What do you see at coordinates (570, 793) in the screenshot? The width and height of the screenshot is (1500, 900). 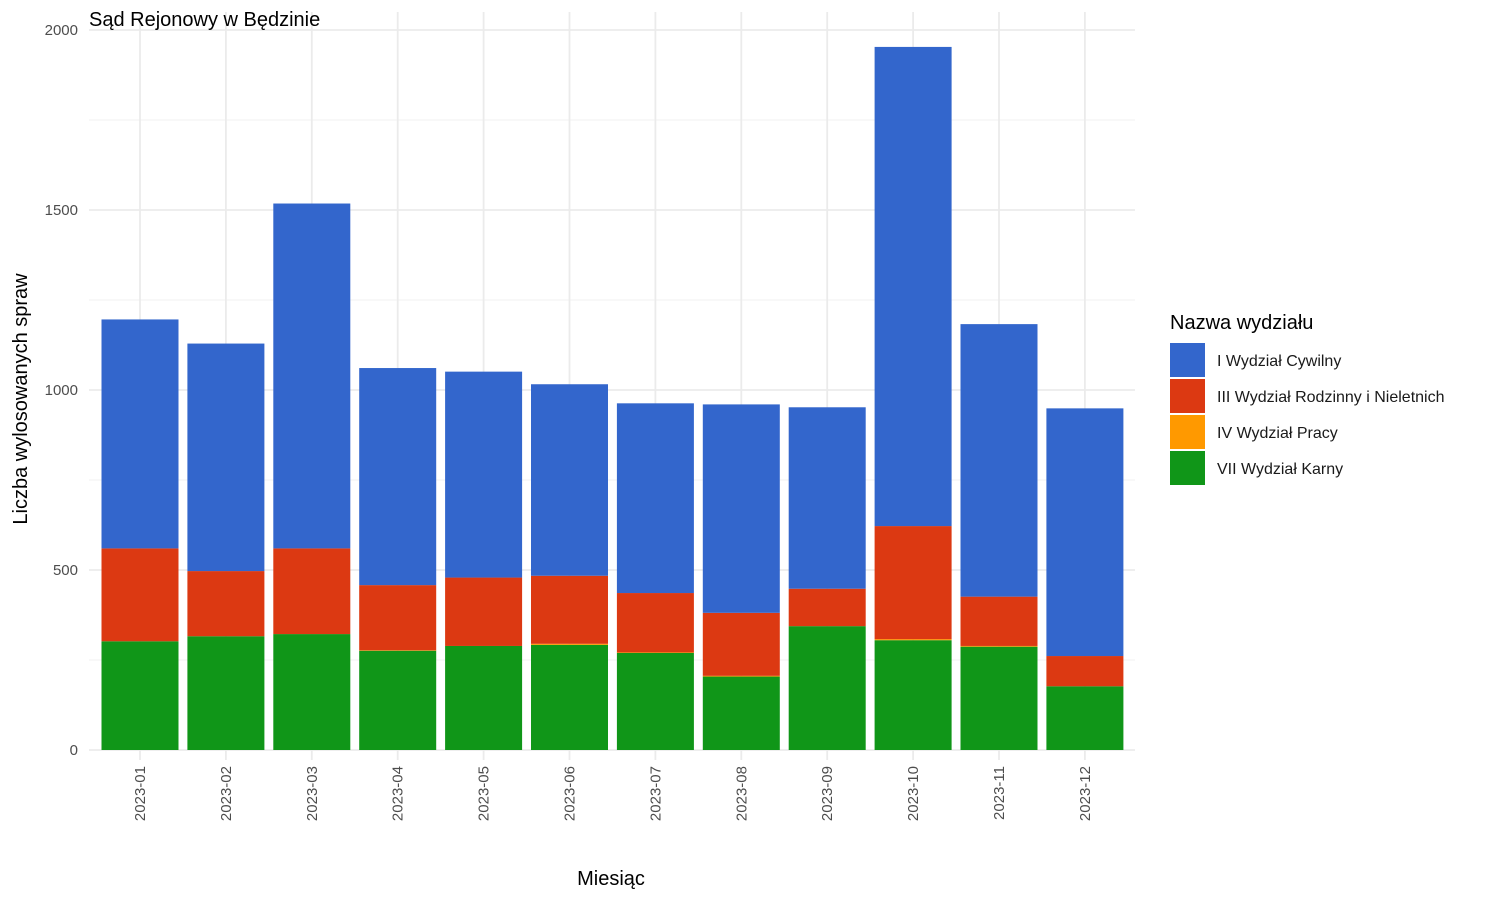 I see `x-tick-label: 2023-06` at bounding box center [570, 793].